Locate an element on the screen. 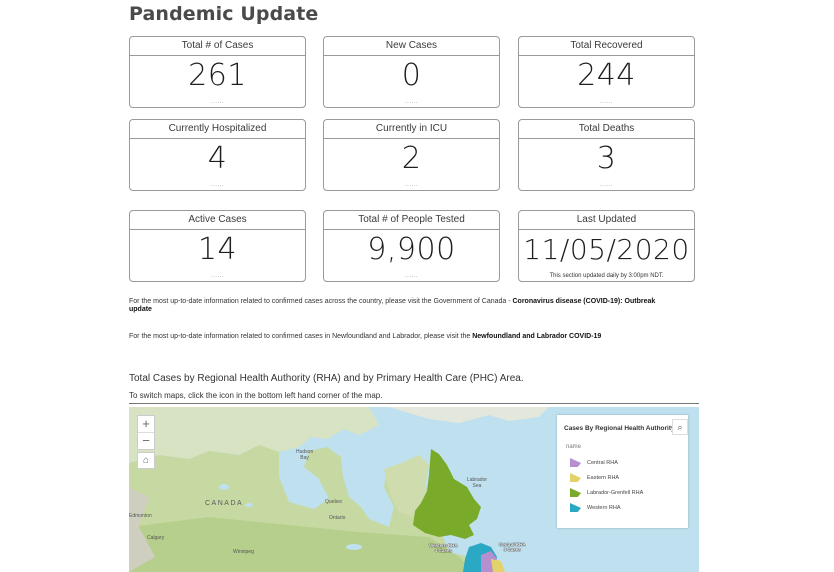 The height and width of the screenshot is (572, 834). map-label-edmonton: Edmonton is located at coordinates (140, 516).